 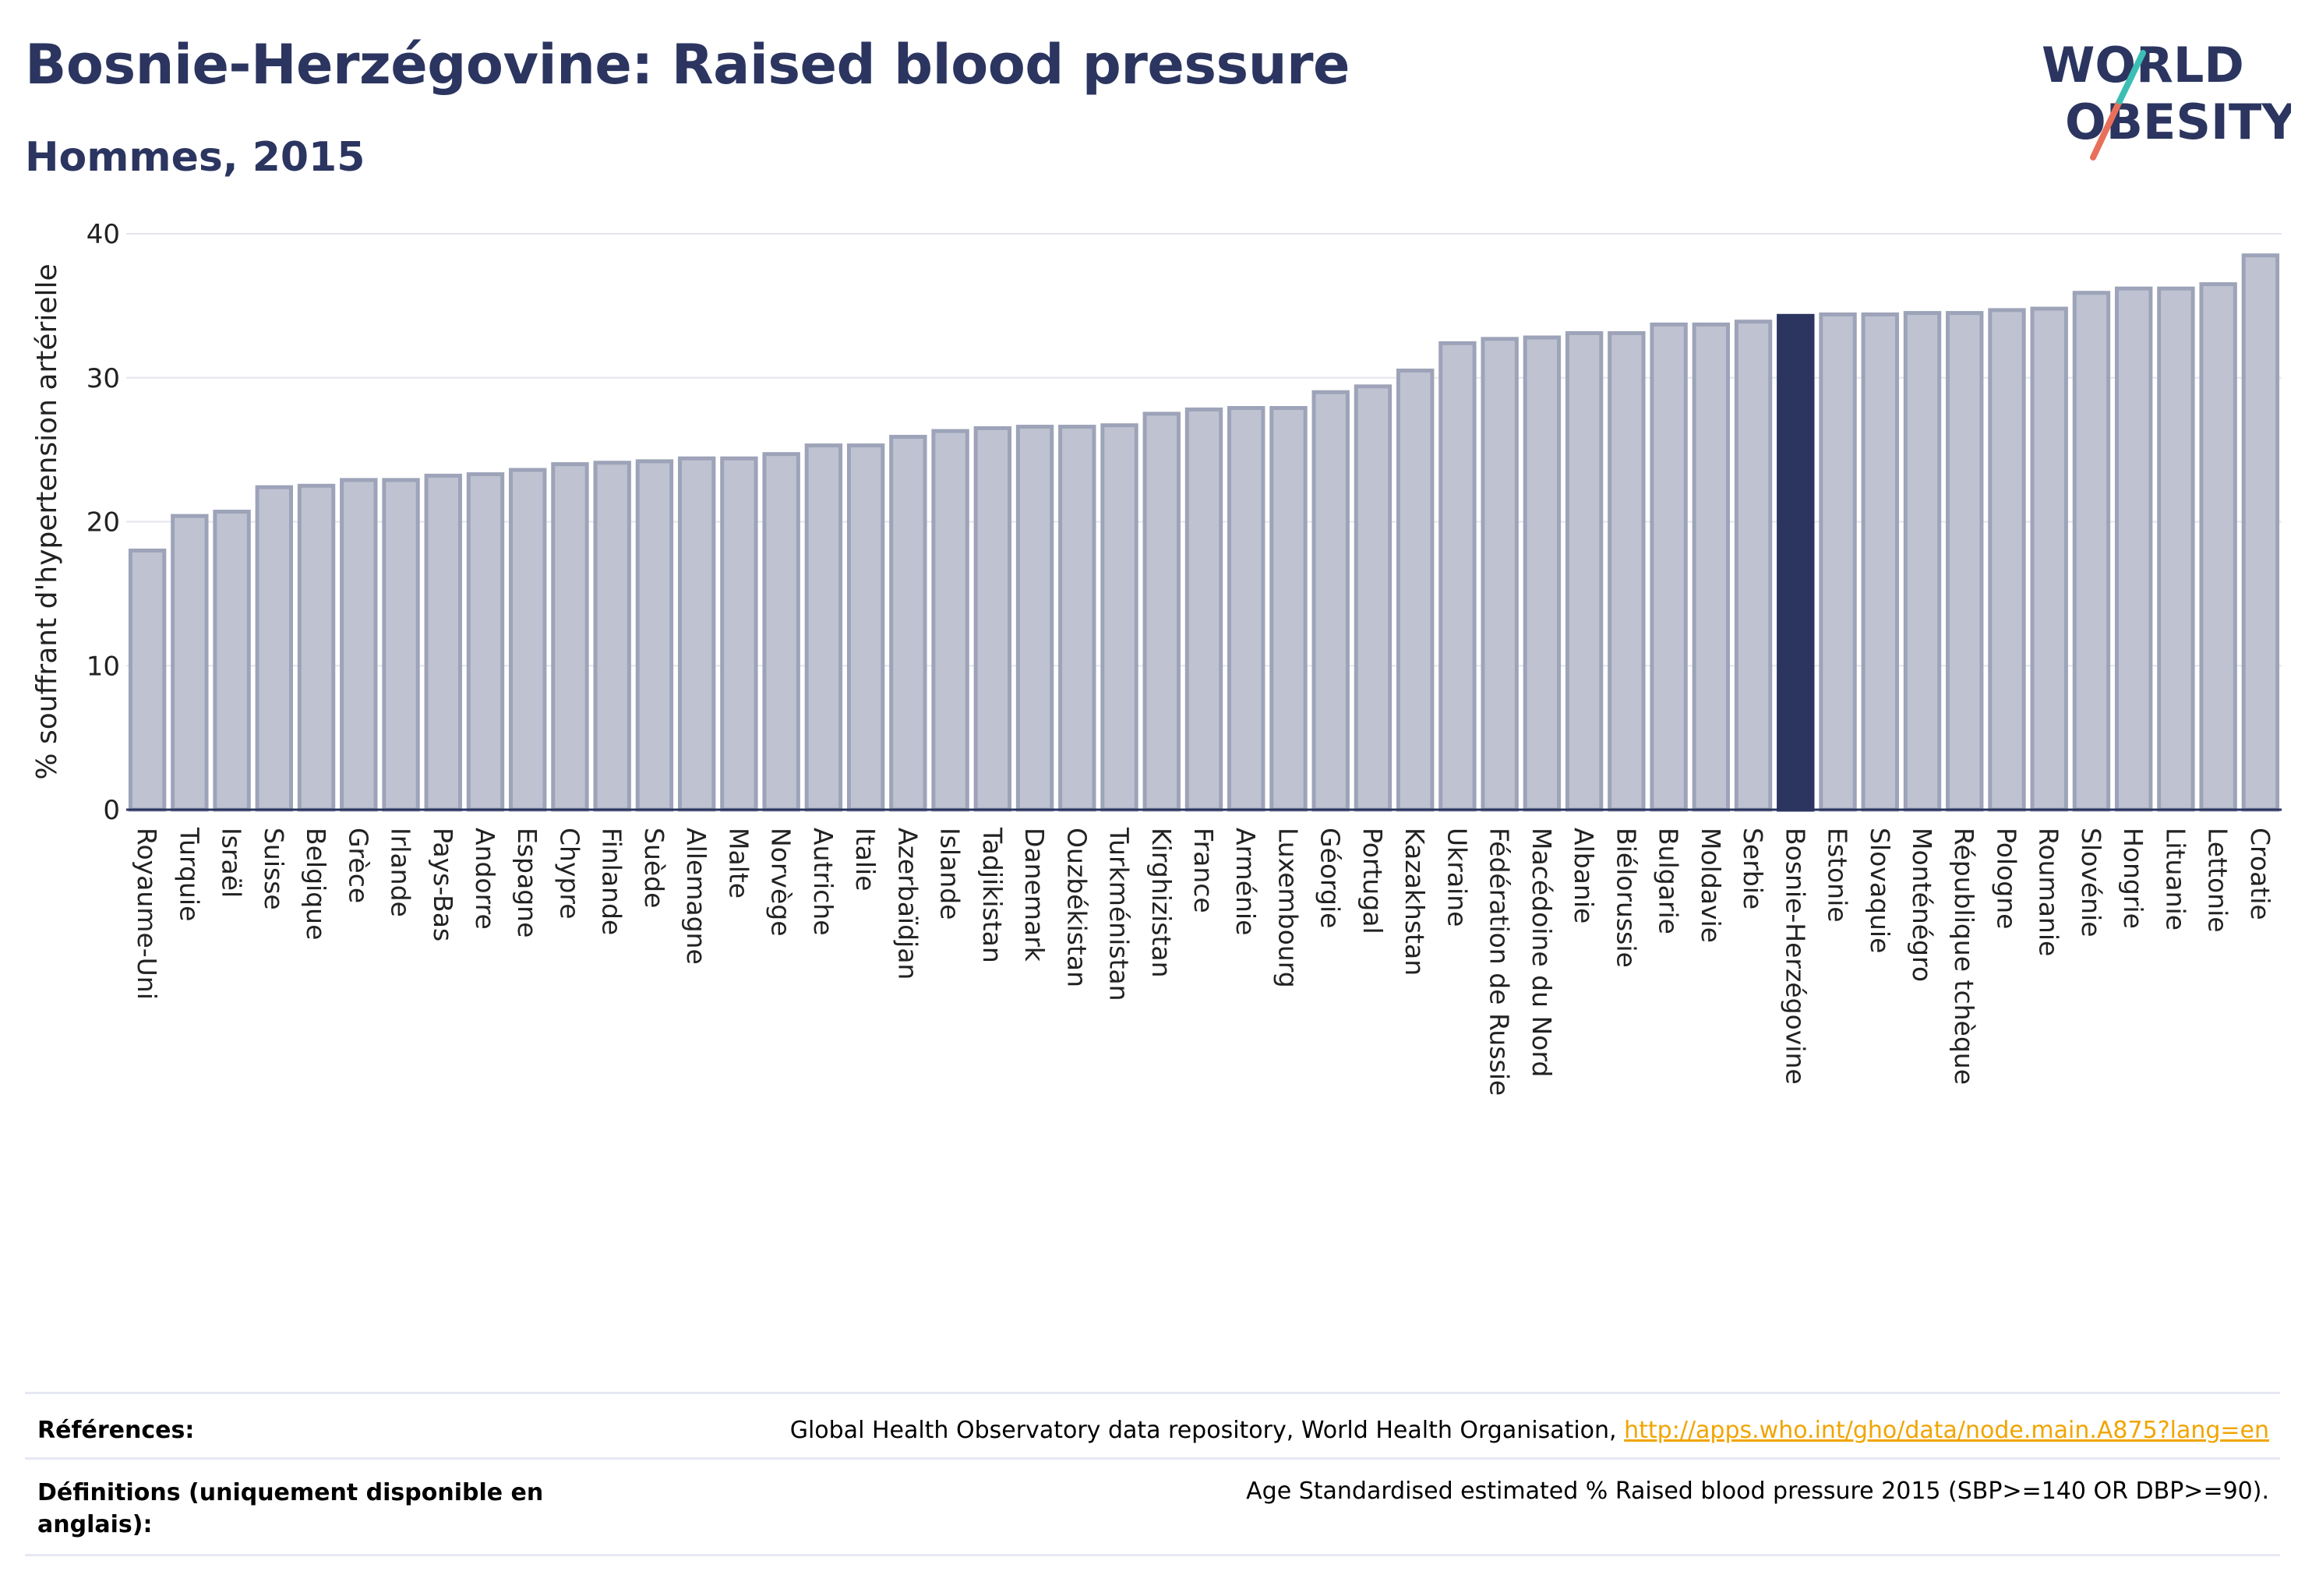 What do you see at coordinates (2133, 878) in the screenshot?
I see `x-tick-label: Hongrie` at bounding box center [2133, 878].